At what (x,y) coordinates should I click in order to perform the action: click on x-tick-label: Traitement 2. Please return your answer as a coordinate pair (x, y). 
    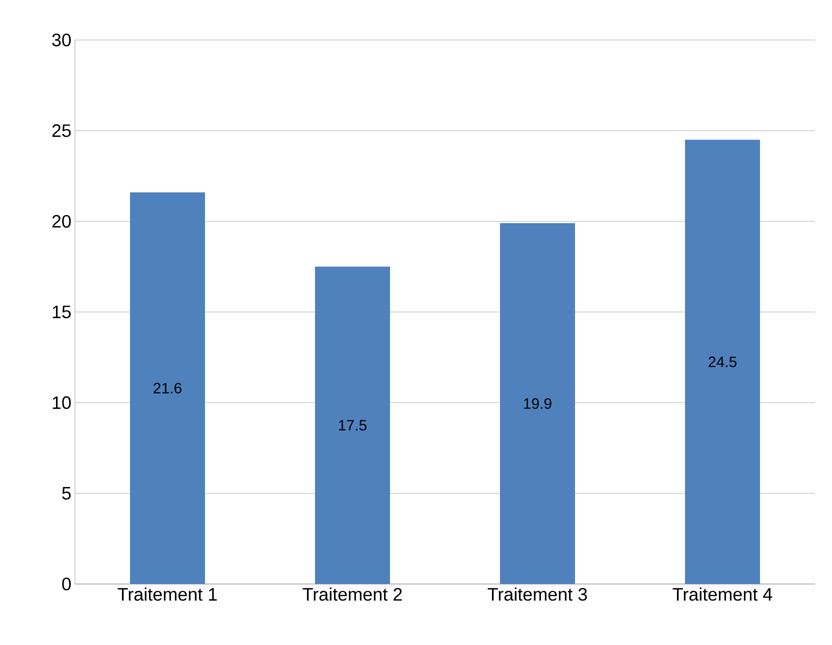
    Looking at the image, I should click on (352, 594).